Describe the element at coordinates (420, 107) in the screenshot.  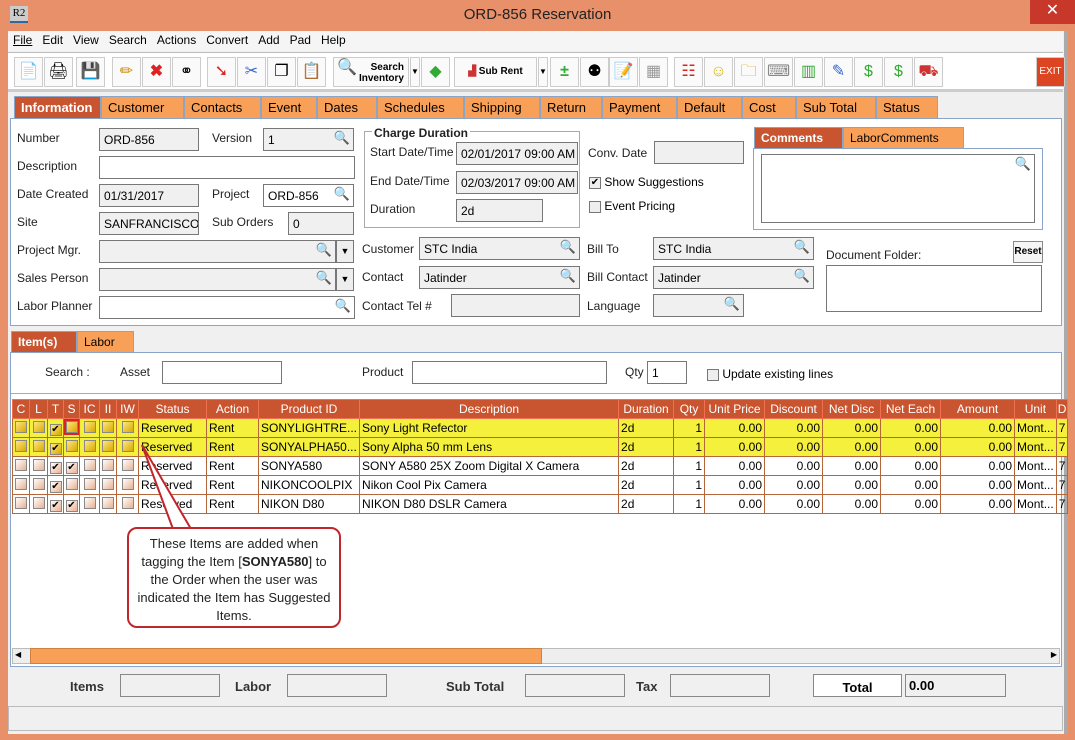
I see `tab-schedules: Schedules` at that location.